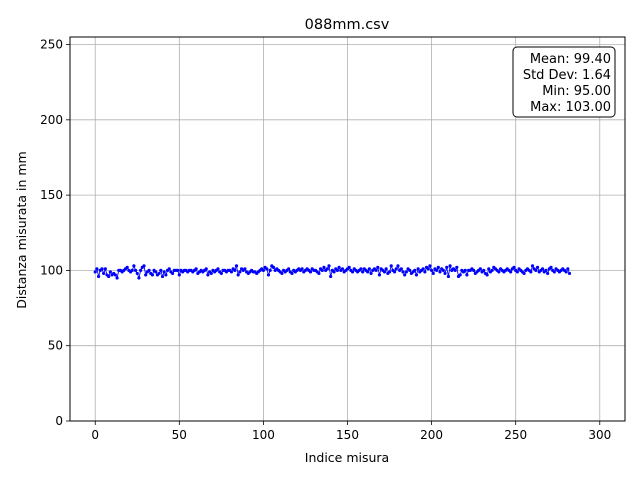  What do you see at coordinates (347, 435) in the screenshot?
I see `x-tick-label: 150` at bounding box center [347, 435].